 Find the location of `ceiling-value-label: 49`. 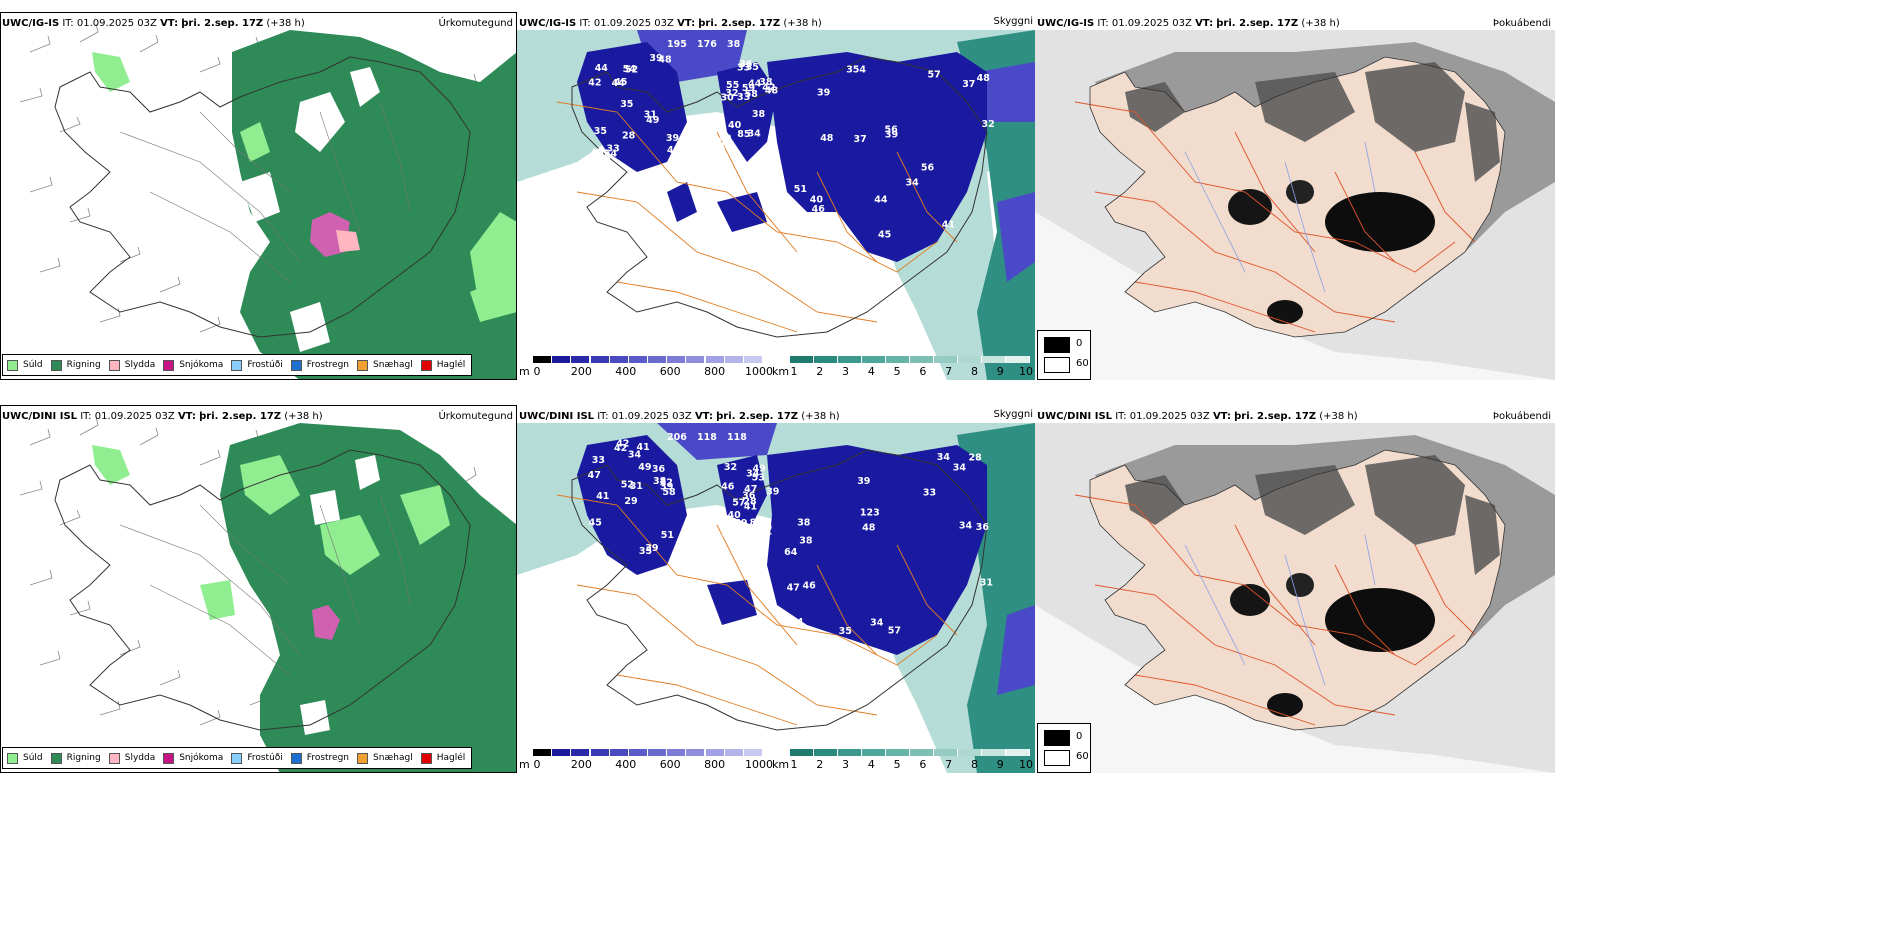

ceiling-value-label: 49 is located at coordinates (644, 467).